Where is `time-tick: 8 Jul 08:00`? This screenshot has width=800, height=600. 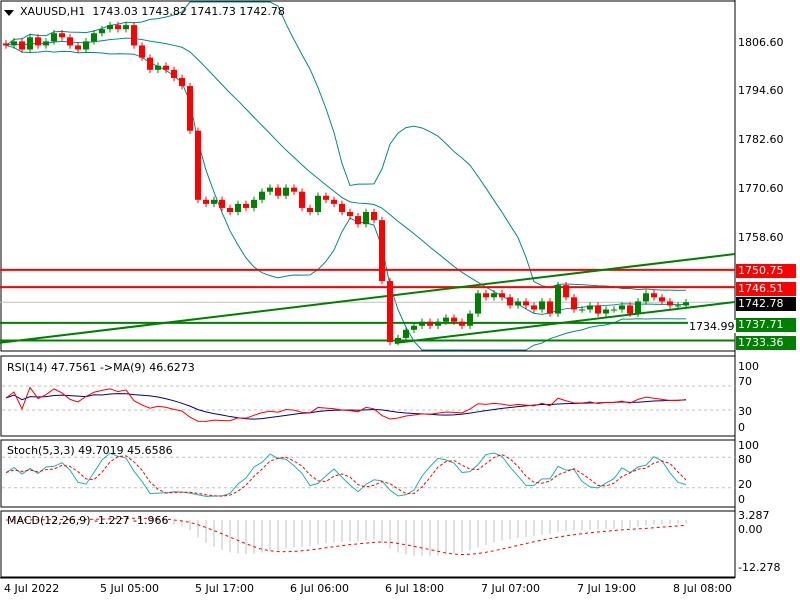
time-tick: 8 Jul 08:00 is located at coordinates (702, 588).